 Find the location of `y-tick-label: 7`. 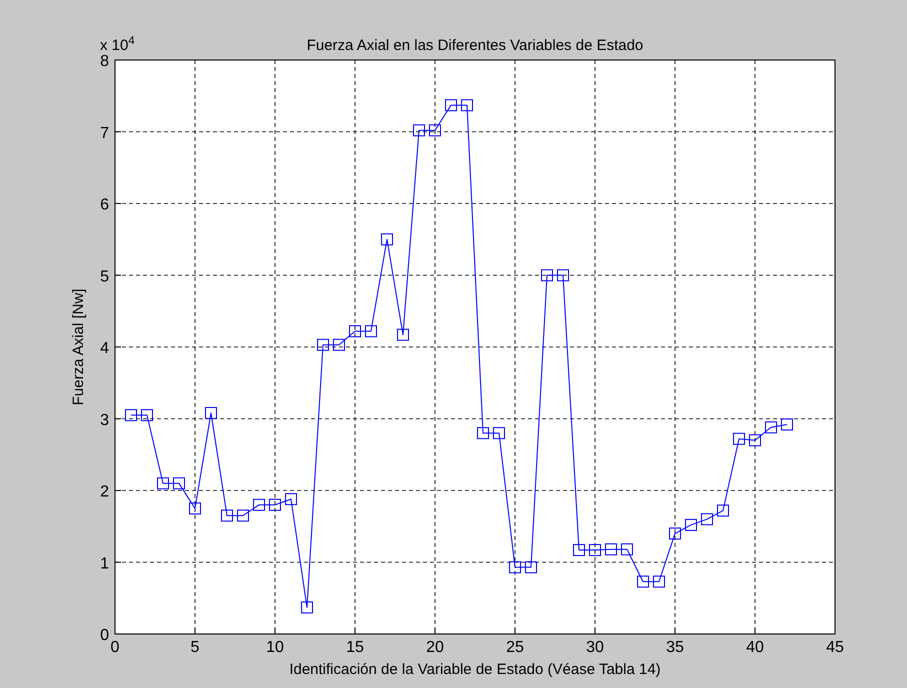

y-tick-label: 7 is located at coordinates (105, 133).